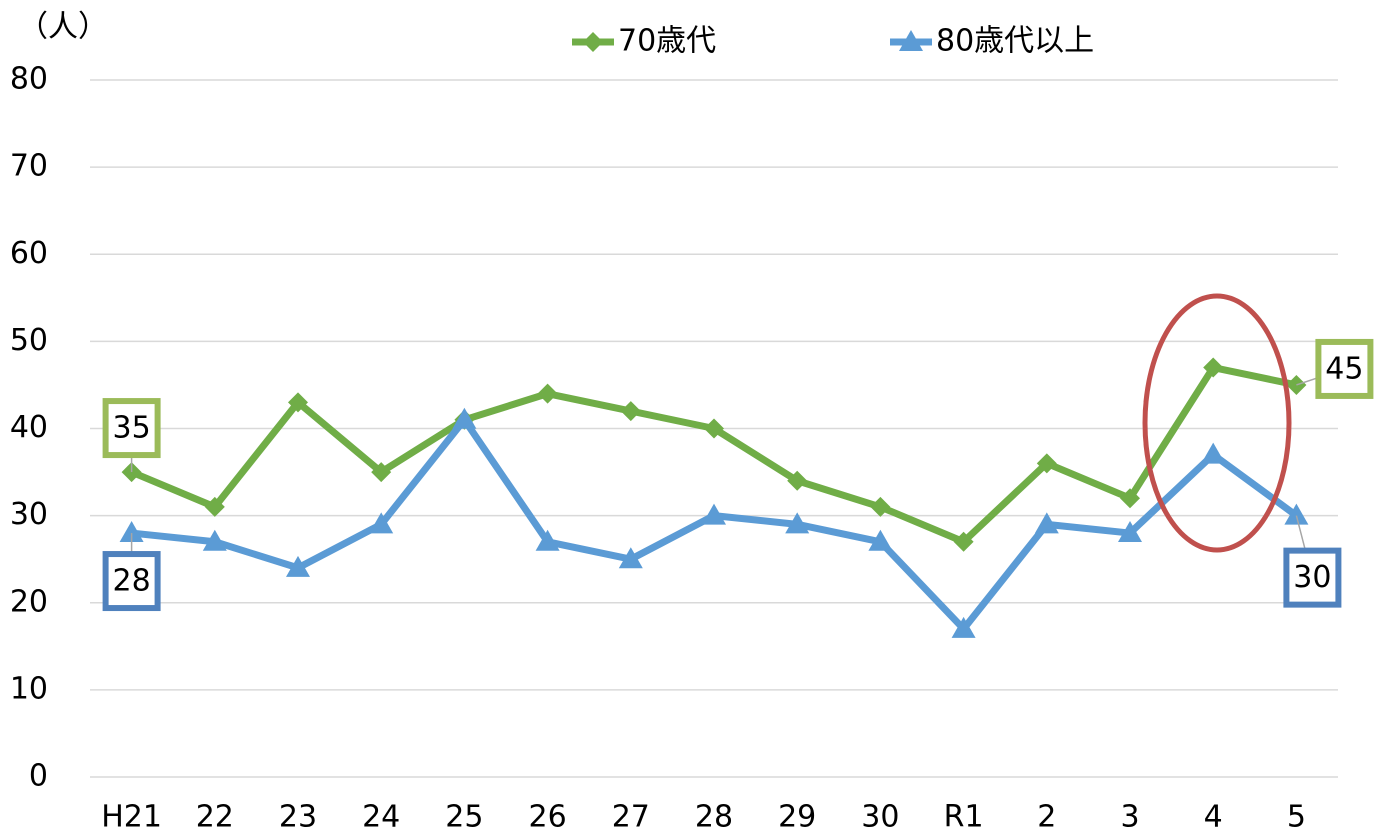  I want to click on highlight-ellipse, so click(1217, 423).